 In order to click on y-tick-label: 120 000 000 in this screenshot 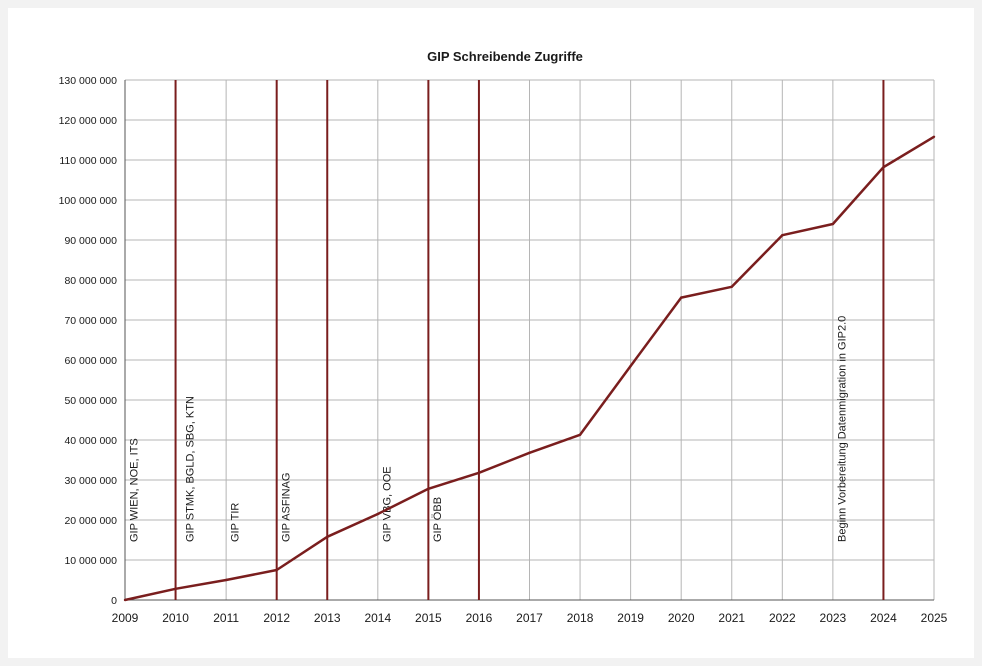, I will do `click(88, 121)`.